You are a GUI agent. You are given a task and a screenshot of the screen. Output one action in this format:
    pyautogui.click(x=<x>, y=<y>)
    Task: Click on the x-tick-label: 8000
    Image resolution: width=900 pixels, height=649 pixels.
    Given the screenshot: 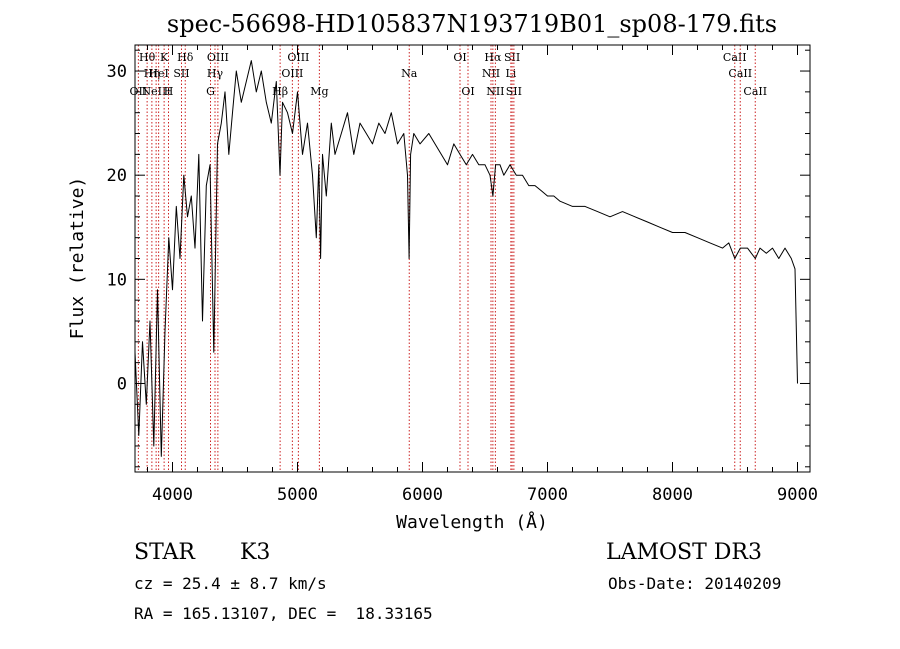 What is the action you would take?
    pyautogui.click(x=672, y=495)
    